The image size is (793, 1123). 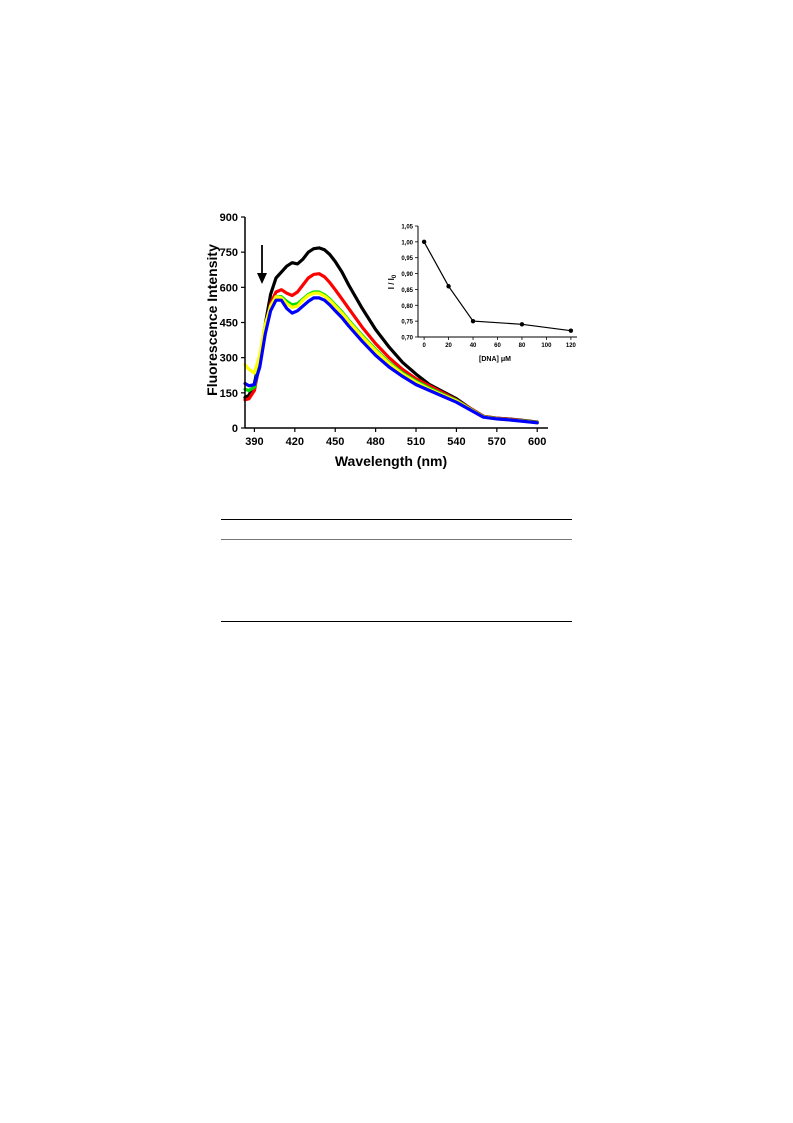 What do you see at coordinates (473, 346) in the screenshot?
I see `inset-x-tick-label: 40` at bounding box center [473, 346].